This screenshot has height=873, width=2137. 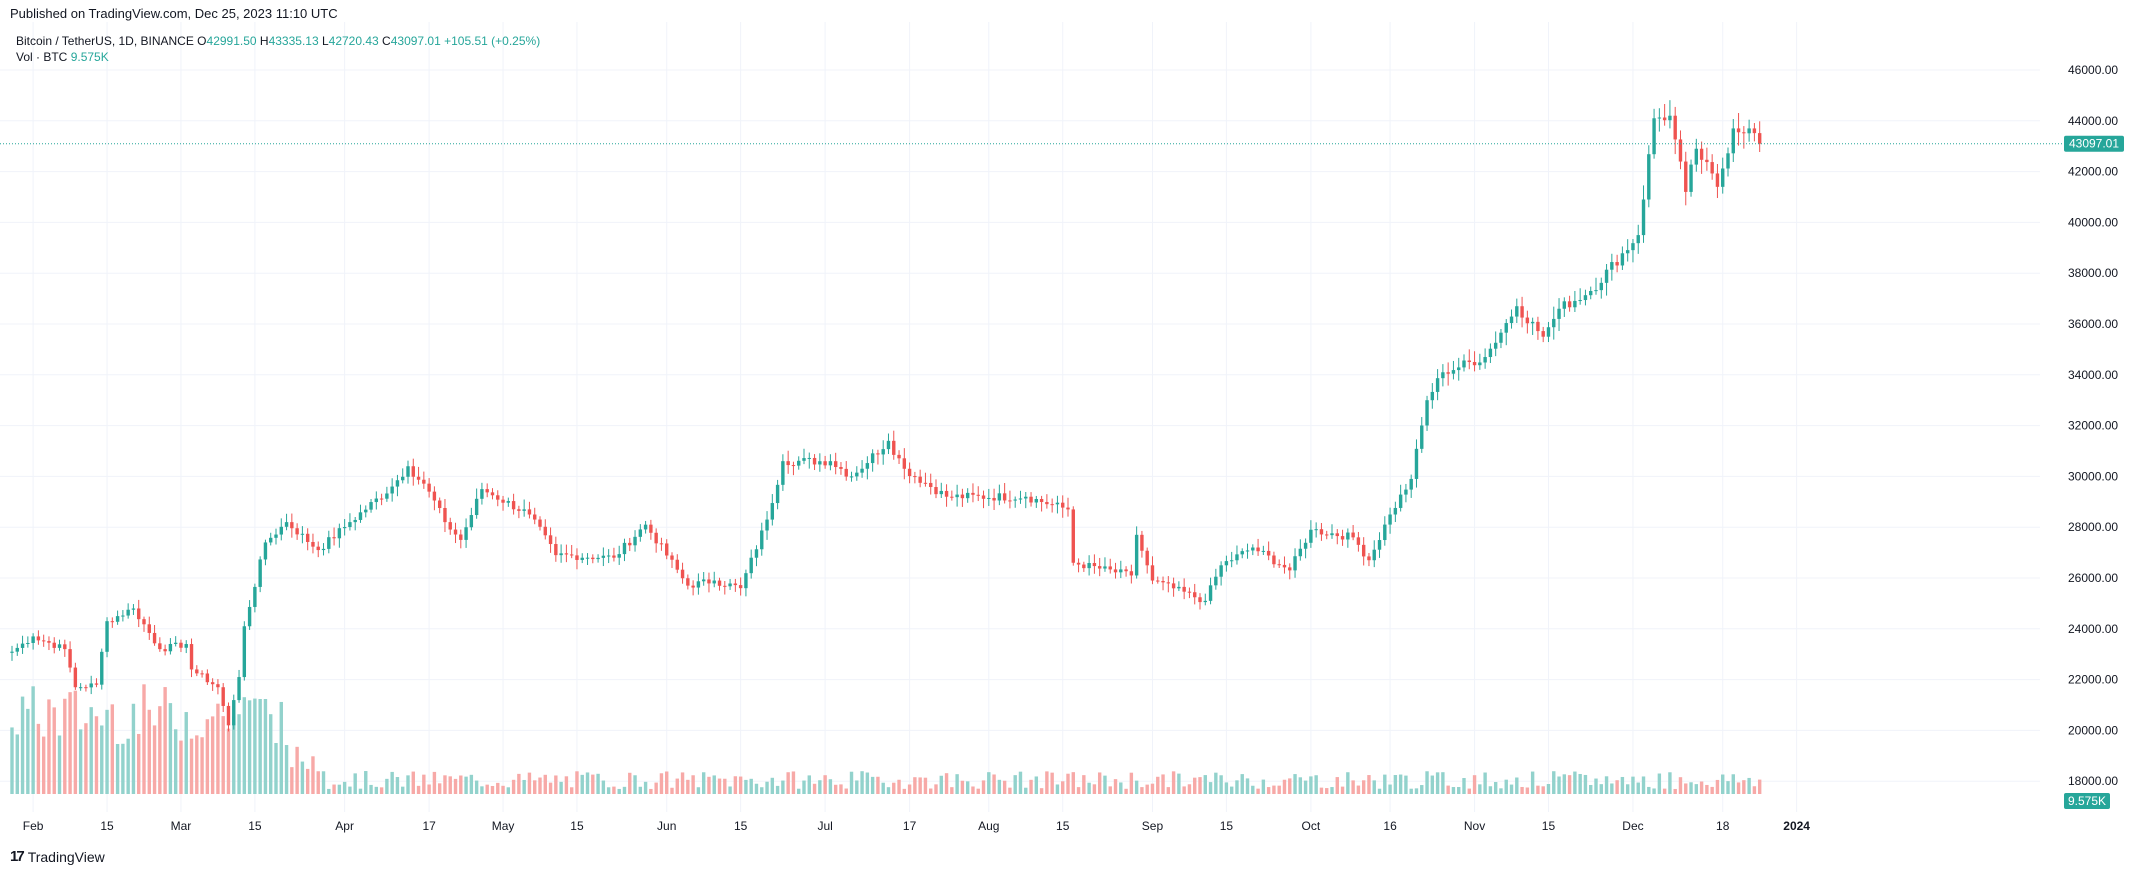 What do you see at coordinates (2087, 801) in the screenshot?
I see `volume-badge: 9.575K` at bounding box center [2087, 801].